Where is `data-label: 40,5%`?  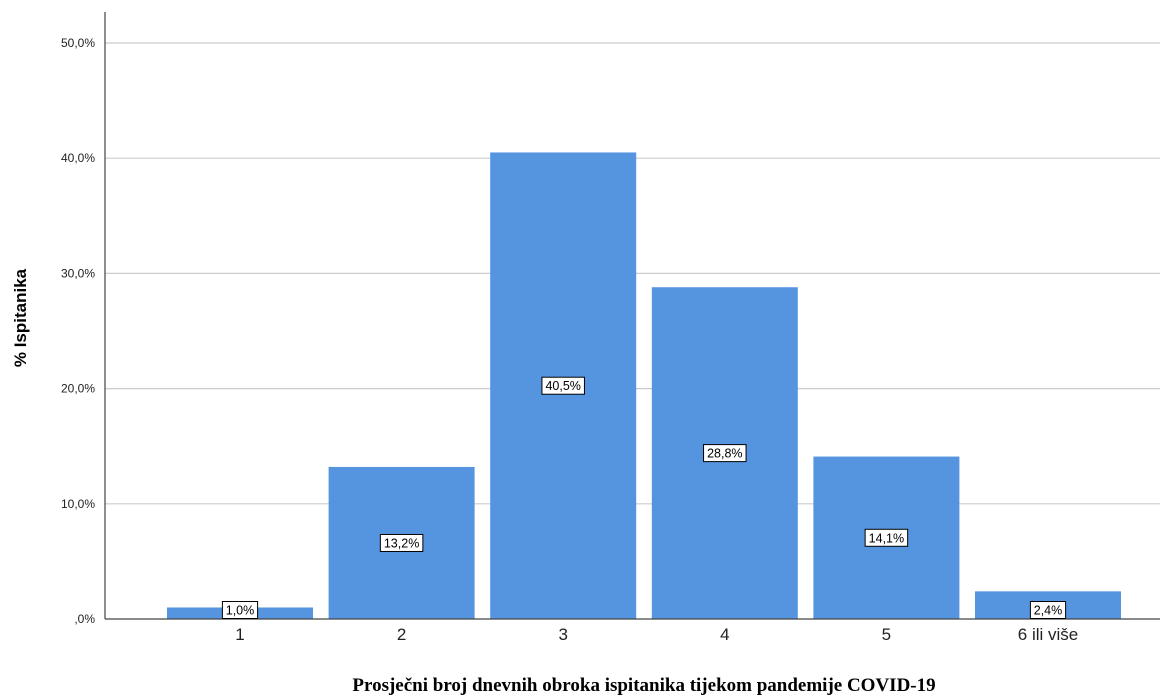
data-label: 40,5% is located at coordinates (562, 386).